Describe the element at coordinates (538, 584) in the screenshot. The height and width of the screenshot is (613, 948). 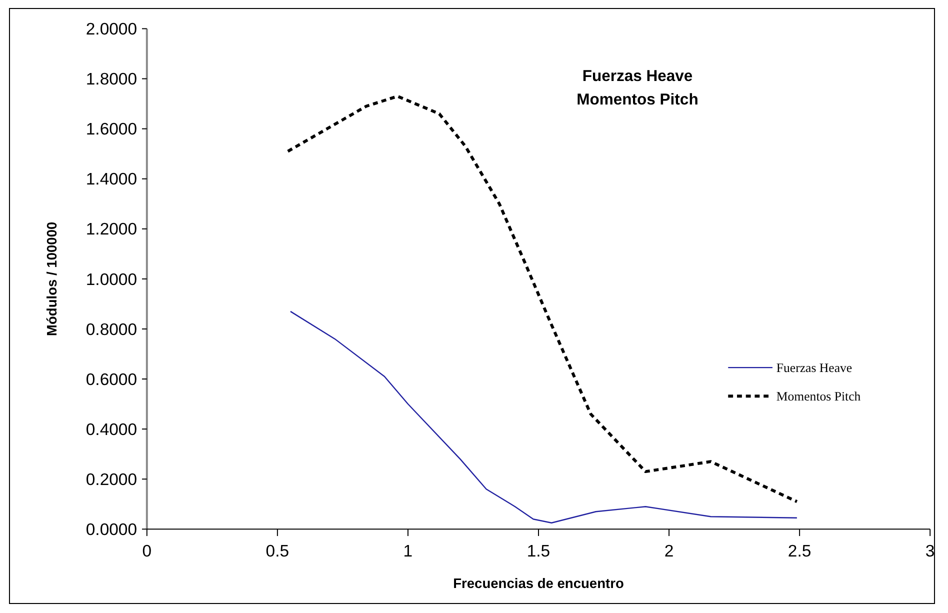
I see `x-axis-title: Frecuencias de encuentro` at that location.